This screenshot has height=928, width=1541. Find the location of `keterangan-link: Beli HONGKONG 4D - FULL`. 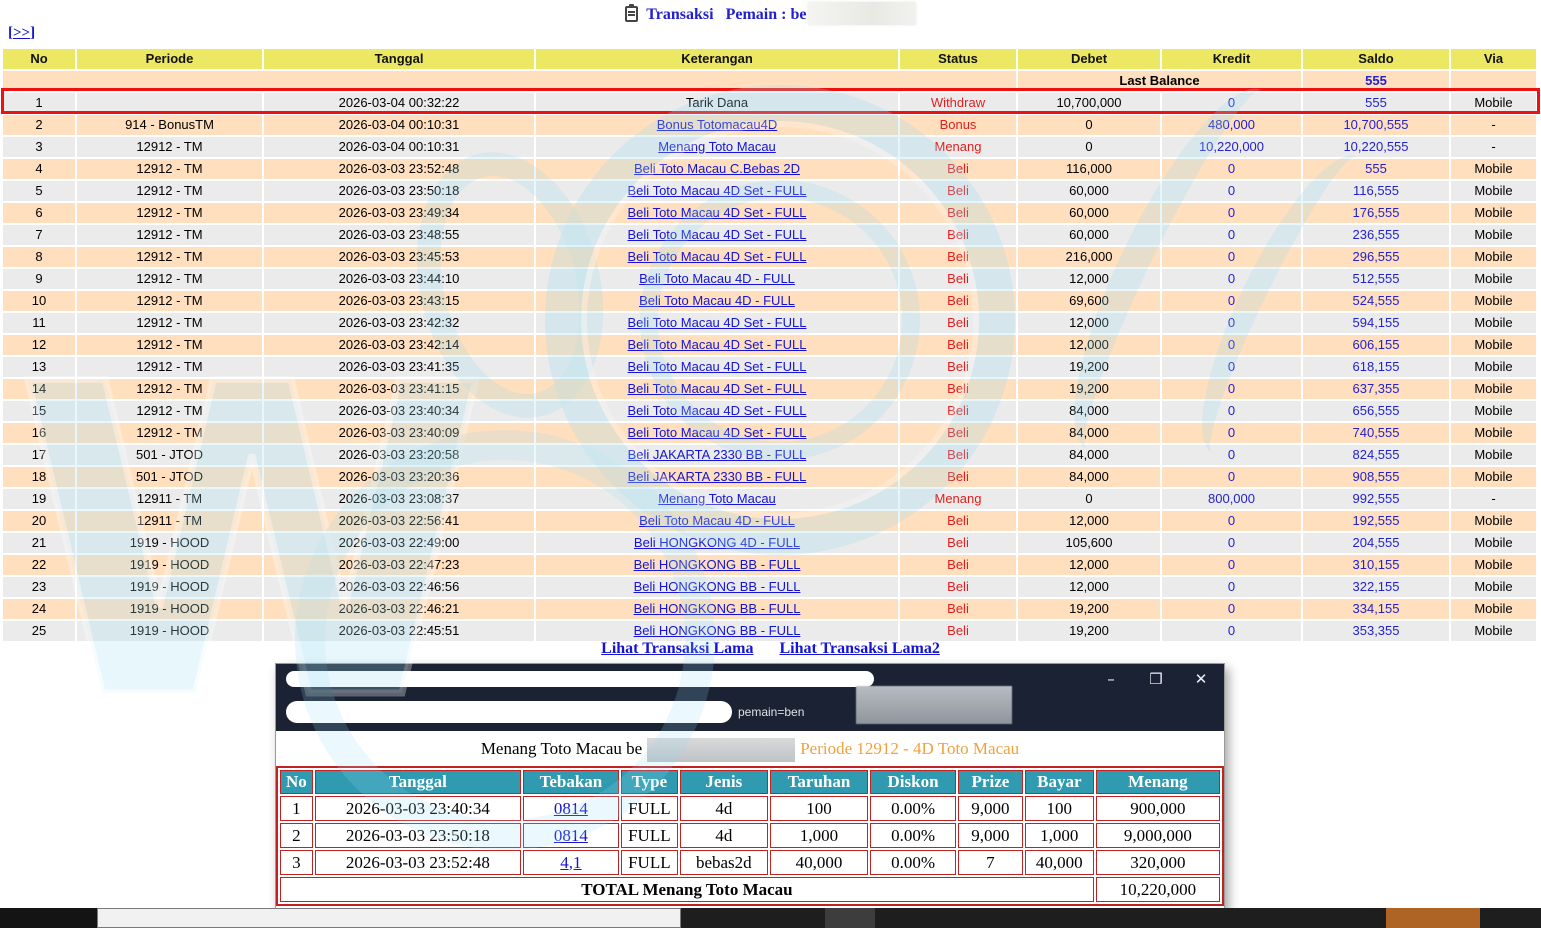

keterangan-link: Beli HONGKONG 4D - FULL is located at coordinates (717, 542).